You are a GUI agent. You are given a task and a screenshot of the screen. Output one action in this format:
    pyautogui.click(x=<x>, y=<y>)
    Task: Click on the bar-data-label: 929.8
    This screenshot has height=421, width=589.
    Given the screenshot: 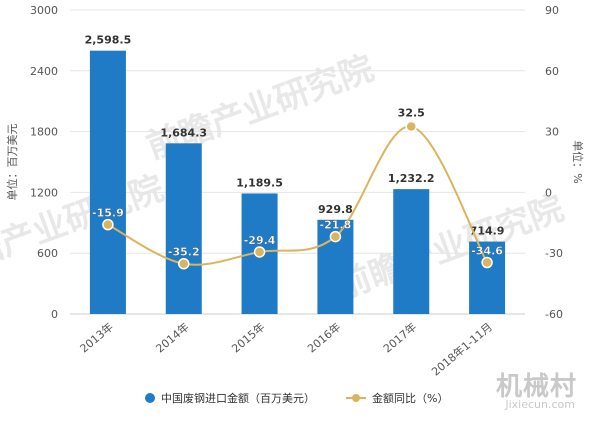 What is the action you would take?
    pyautogui.click(x=335, y=209)
    